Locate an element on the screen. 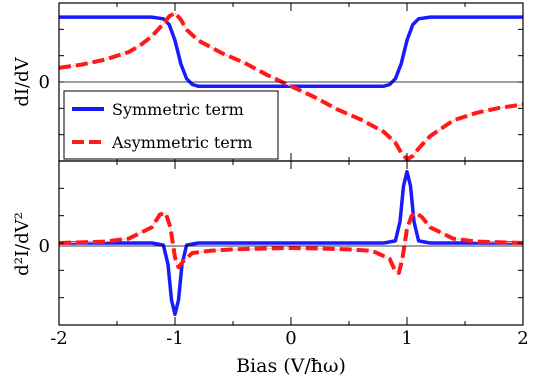 Image resolution: width=536 pixels, height=380 pixels. top-y-axis-label: dI/dV is located at coordinates (22, 81).